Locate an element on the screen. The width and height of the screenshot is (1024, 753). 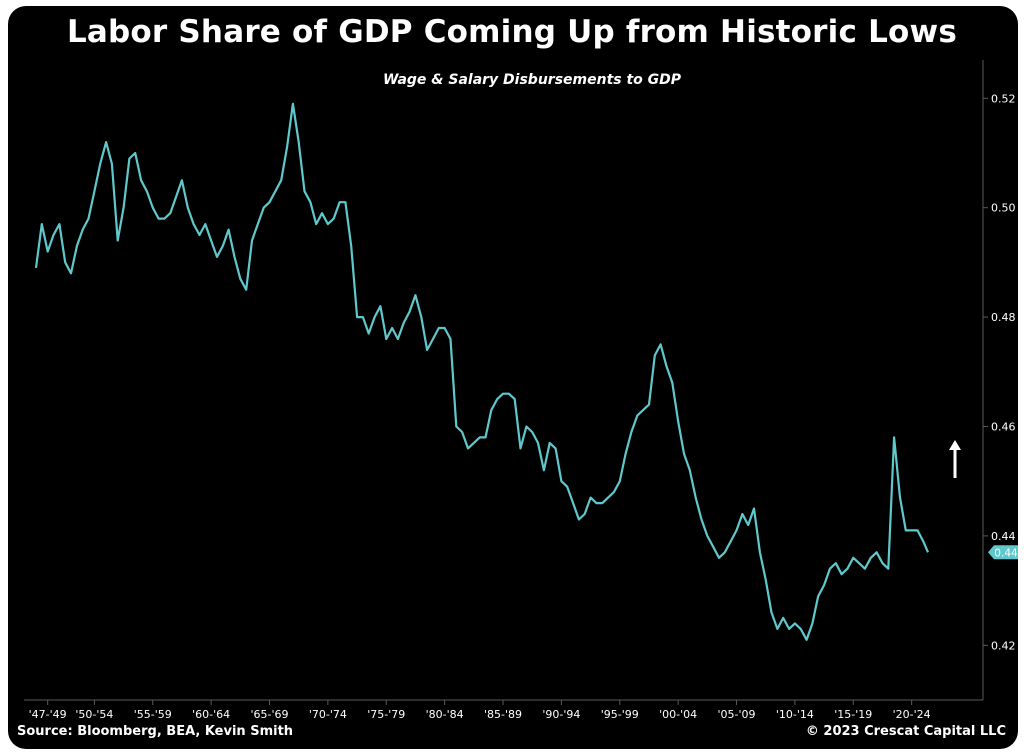
y-tick-label: 0.42 is located at coordinates (1003, 645).